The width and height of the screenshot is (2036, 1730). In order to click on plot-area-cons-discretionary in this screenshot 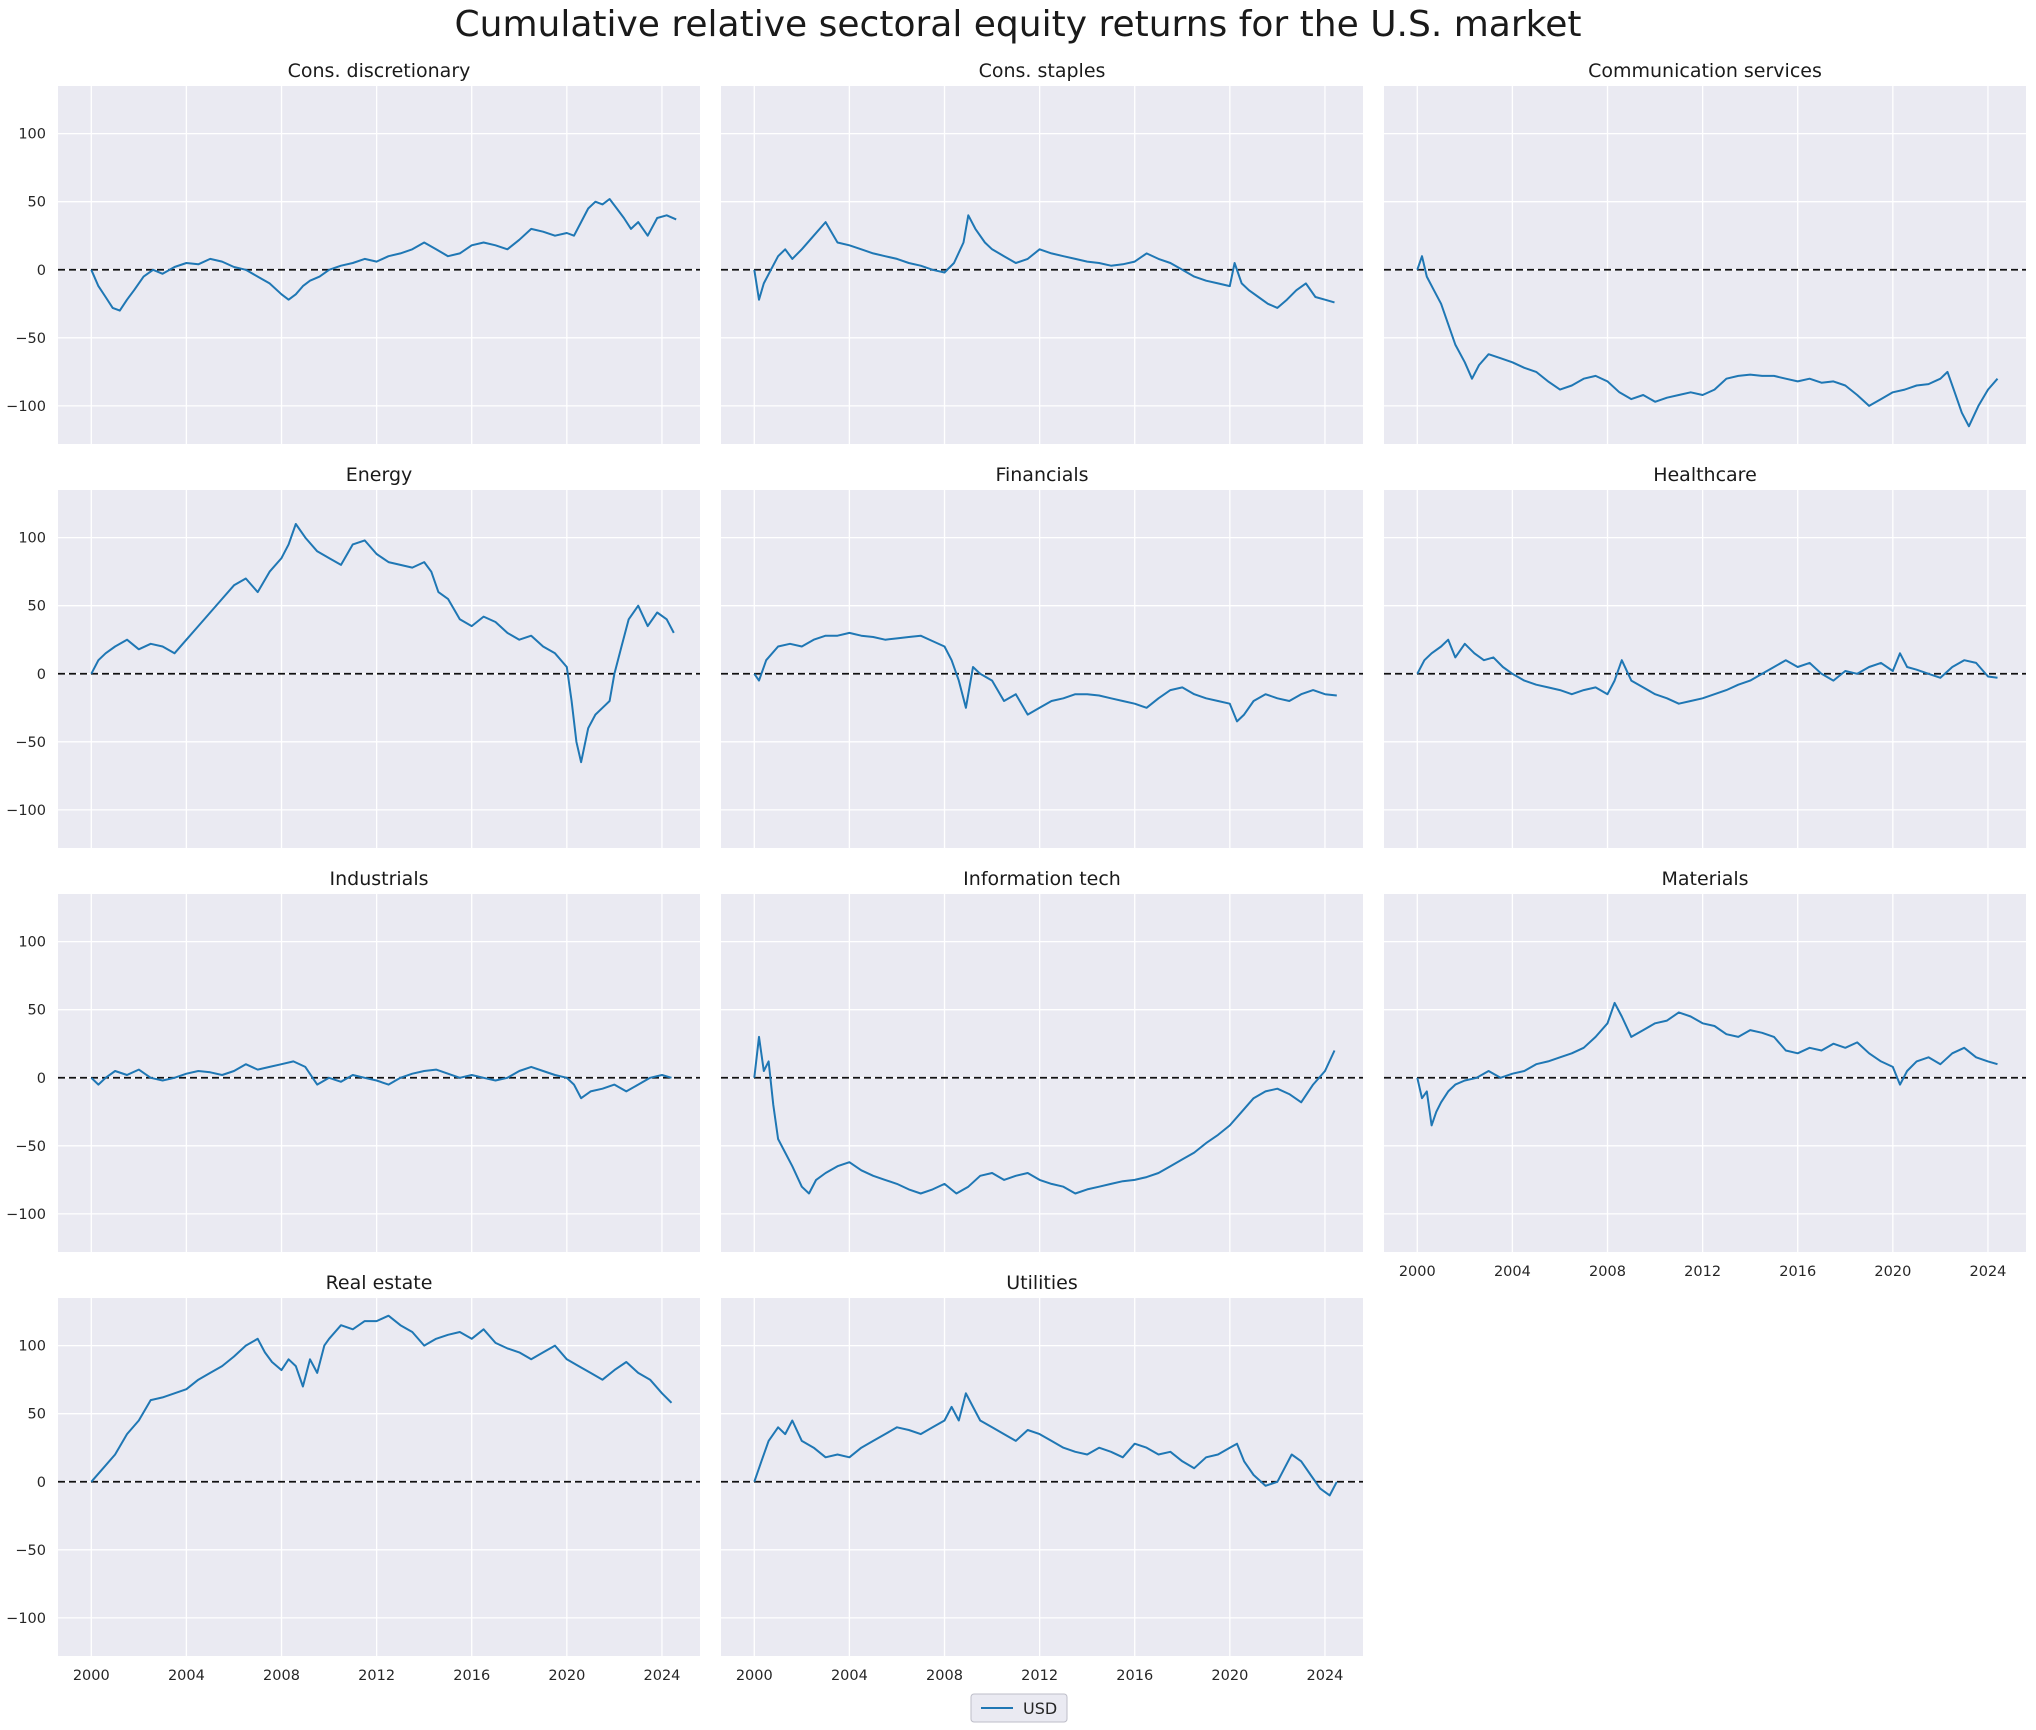, I will do `click(379, 265)`.